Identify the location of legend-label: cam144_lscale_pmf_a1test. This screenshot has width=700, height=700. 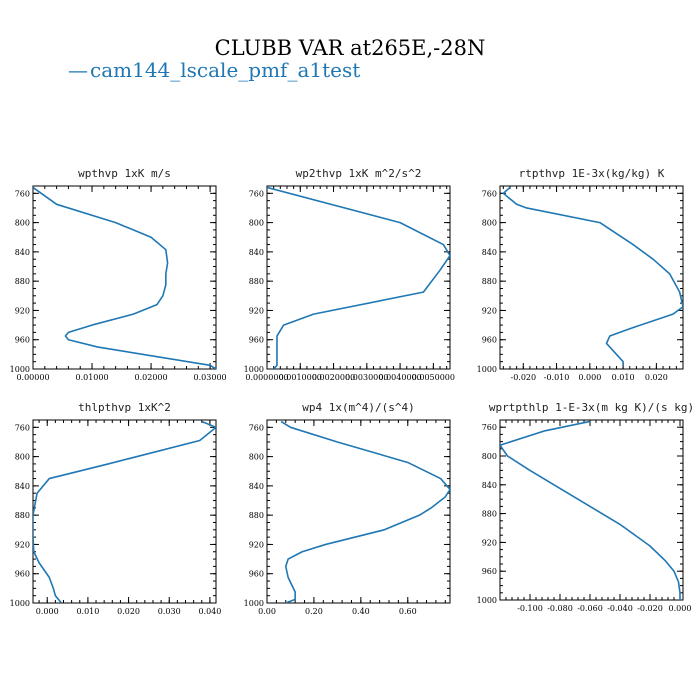
(225, 70).